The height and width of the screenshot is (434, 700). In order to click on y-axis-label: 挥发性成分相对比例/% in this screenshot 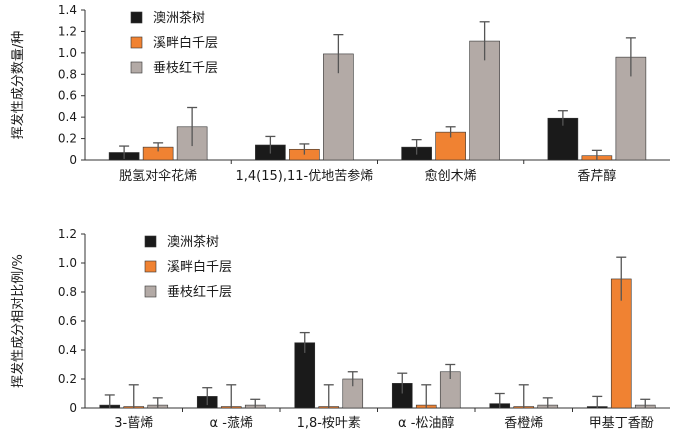, I will do `click(18, 321)`.